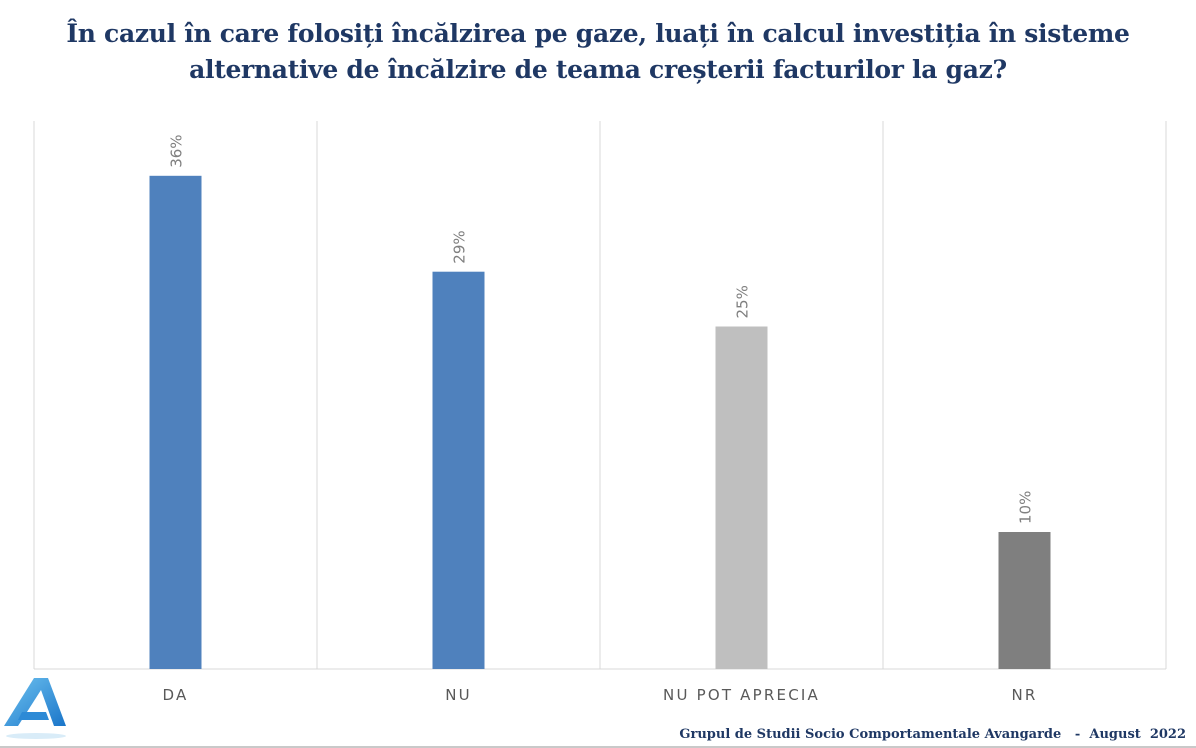 The image size is (1196, 748). Describe the element at coordinates (743, 301) in the screenshot. I see `data-label: 25%` at that location.